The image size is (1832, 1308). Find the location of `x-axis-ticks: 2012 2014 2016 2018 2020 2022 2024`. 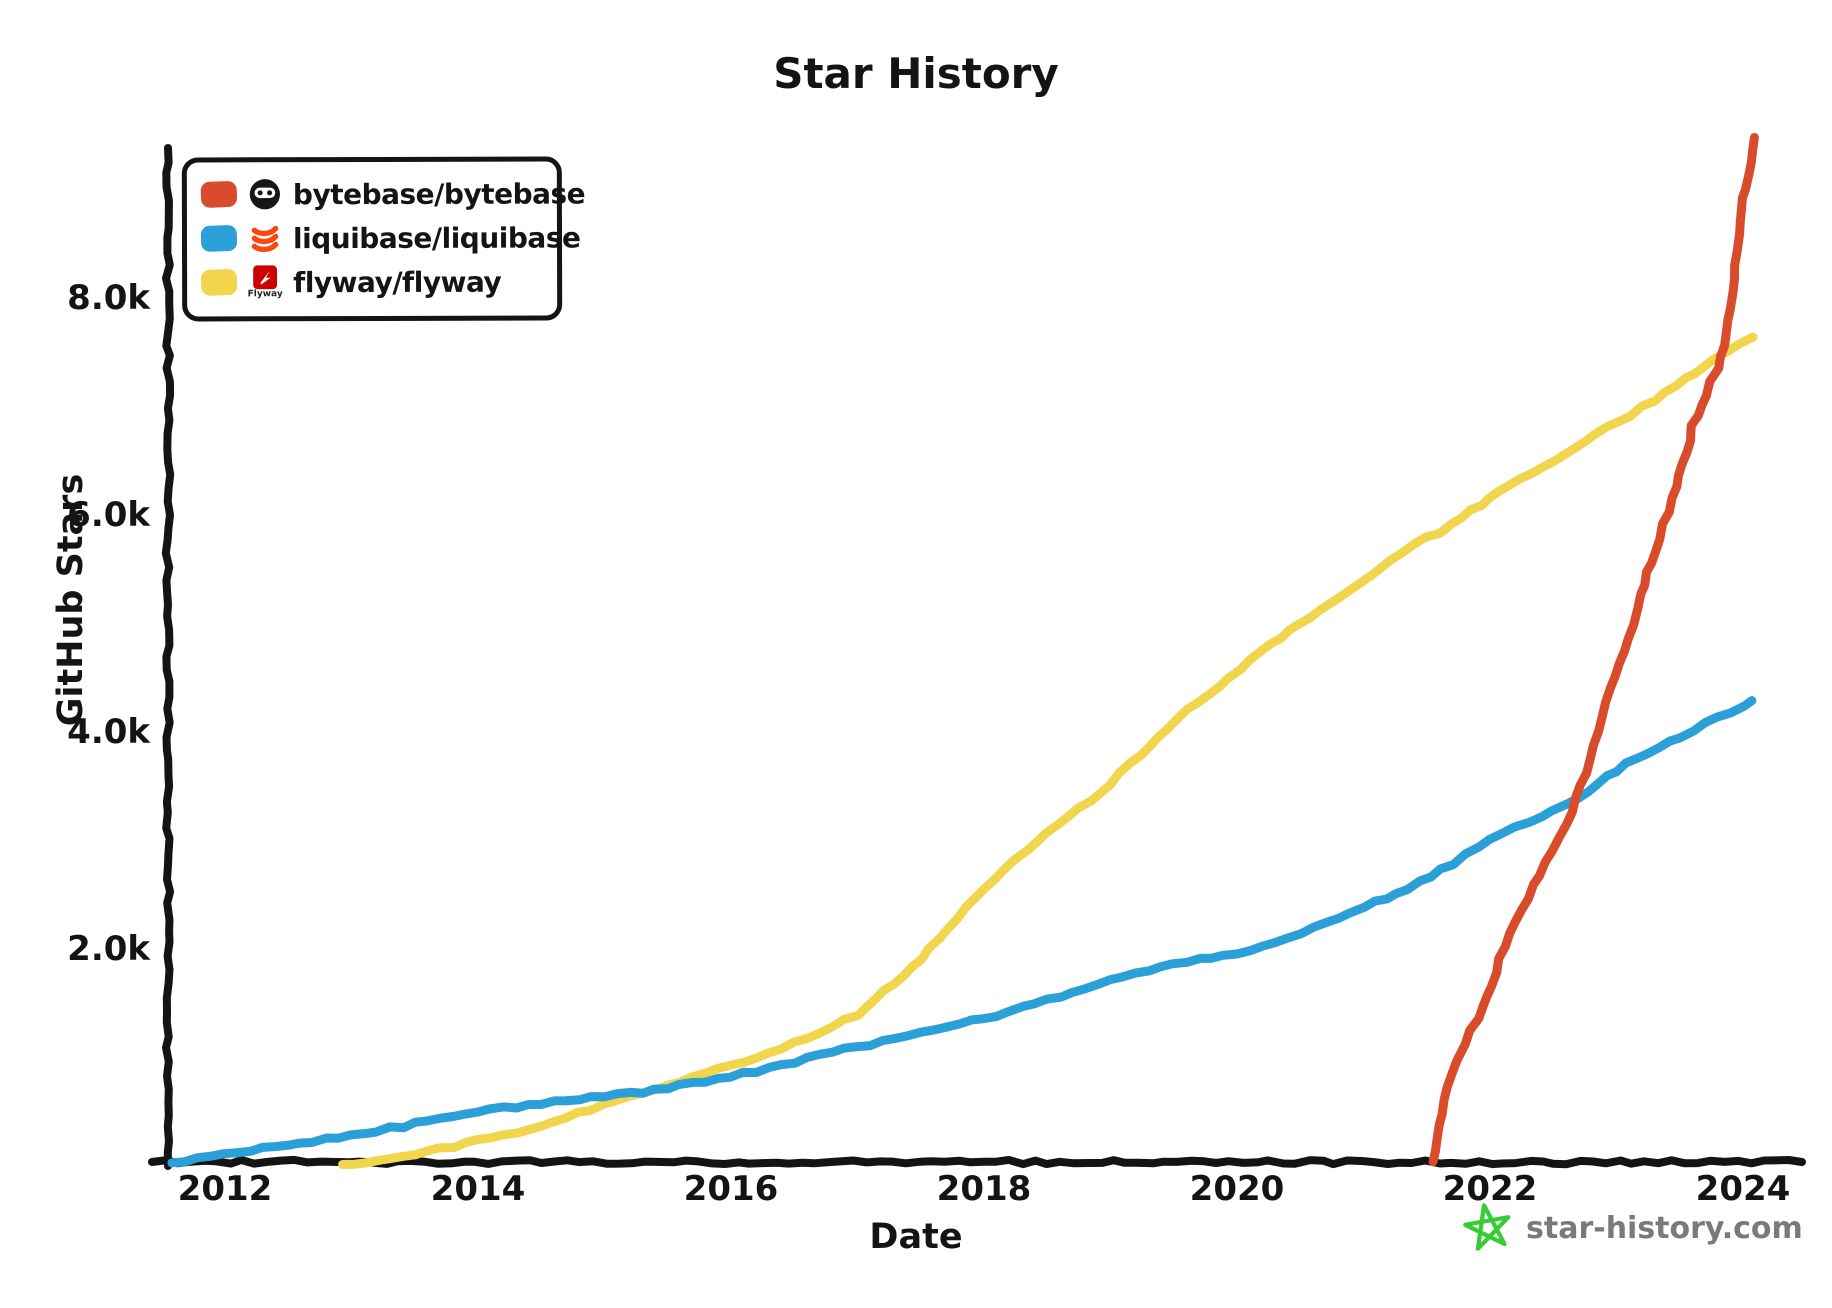

x-axis-ticks: 2012 2014 2016 2018 2020 2022 2024 is located at coordinates (984, 1189).